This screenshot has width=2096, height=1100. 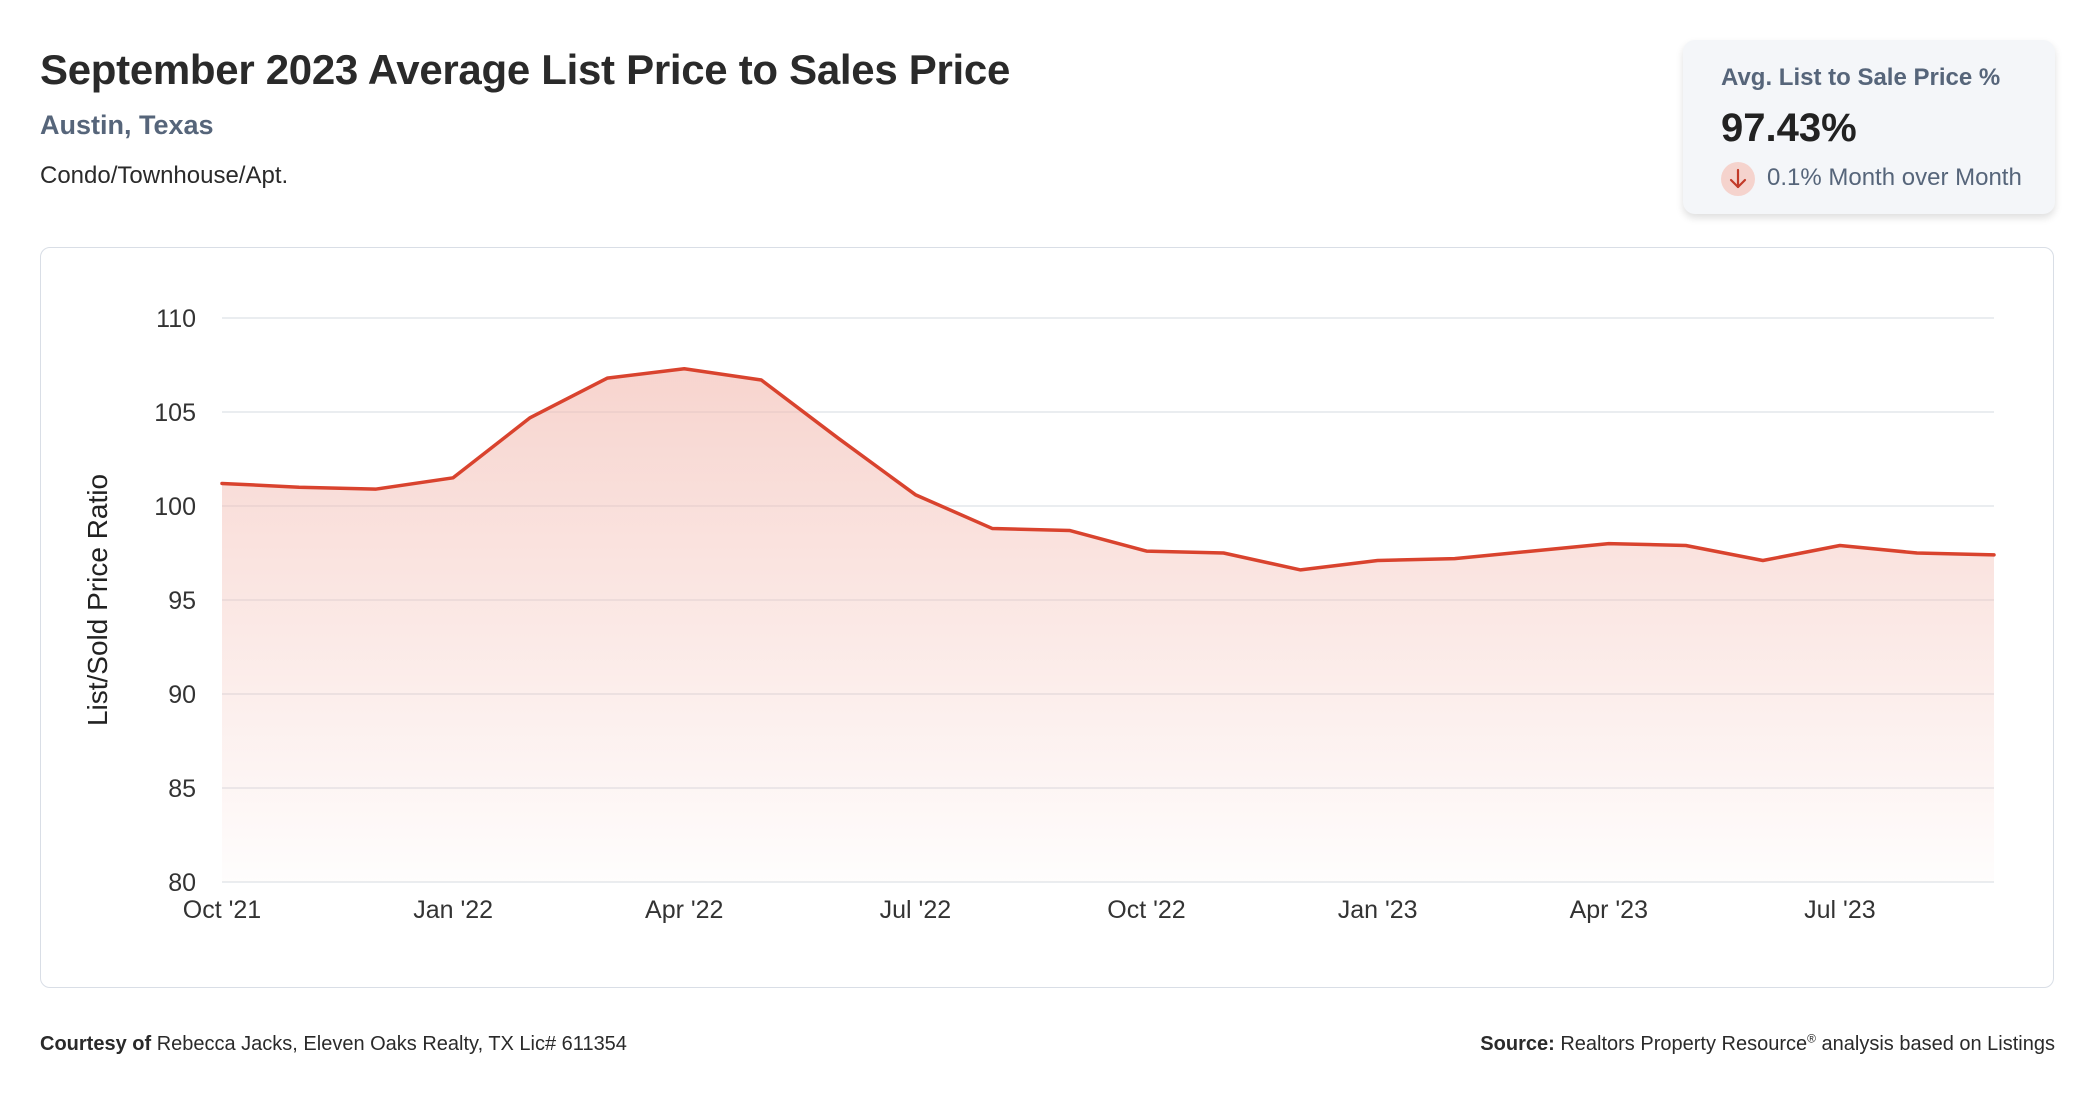 I want to click on source-text: Realtors Property Resource, so click(x=1684, y=1044).